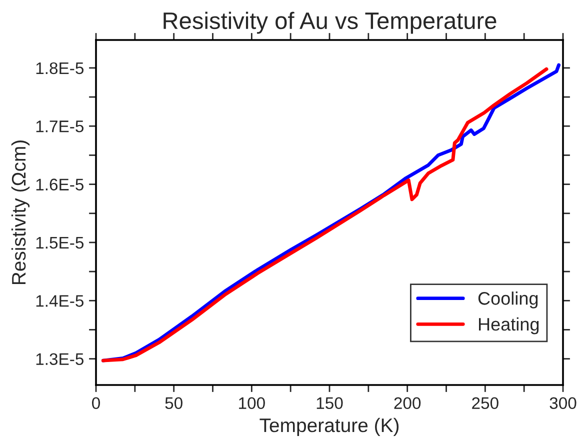 Image resolution: width=579 pixels, height=441 pixels. Describe the element at coordinates (60, 126) in the screenshot. I see `y-tick-label: 1.7E-5` at that location.